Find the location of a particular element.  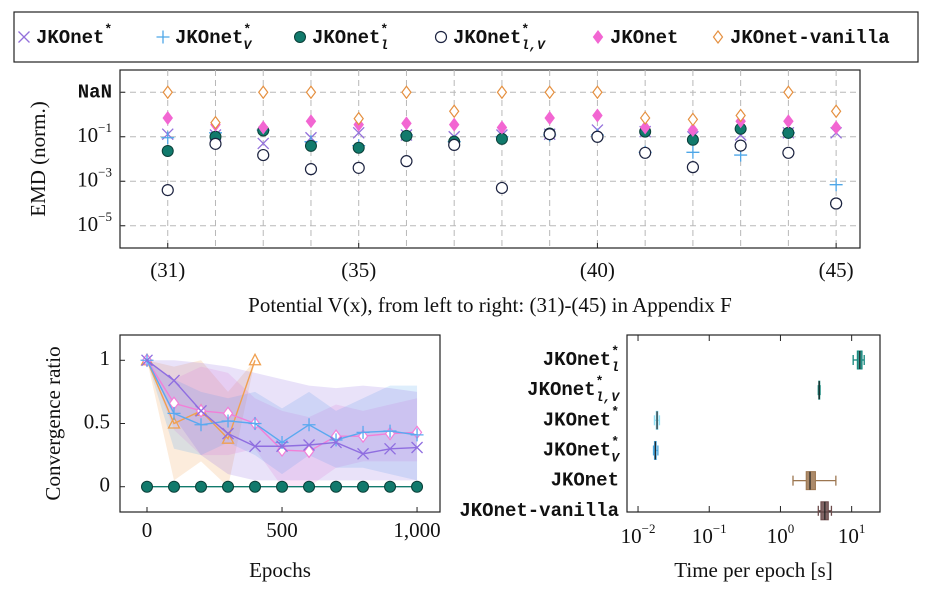

x-tick-label-sup: −2 is located at coordinates (649, 528).